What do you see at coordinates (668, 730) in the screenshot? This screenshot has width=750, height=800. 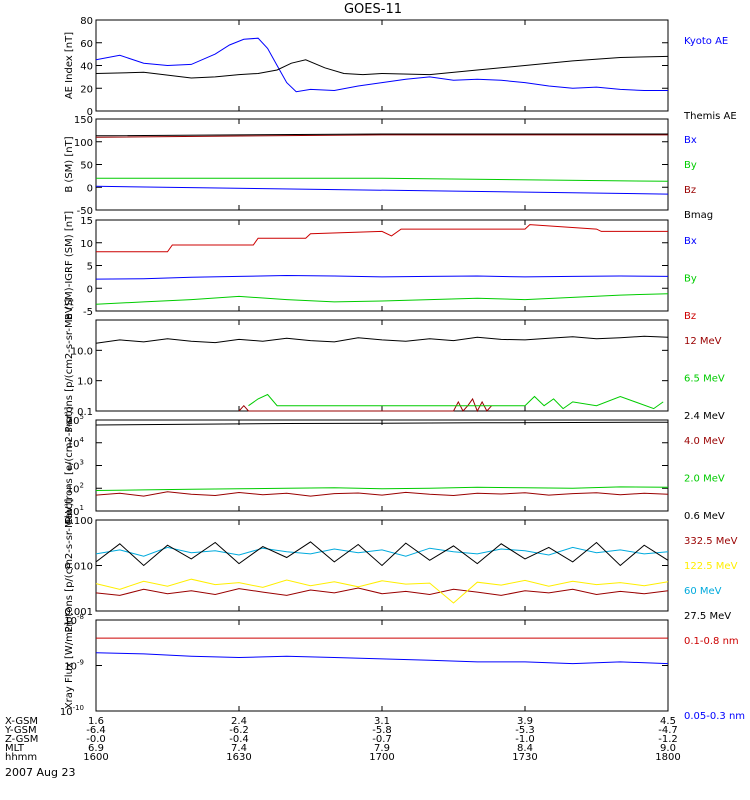 I see `time-row-value: -4.7` at bounding box center [668, 730].